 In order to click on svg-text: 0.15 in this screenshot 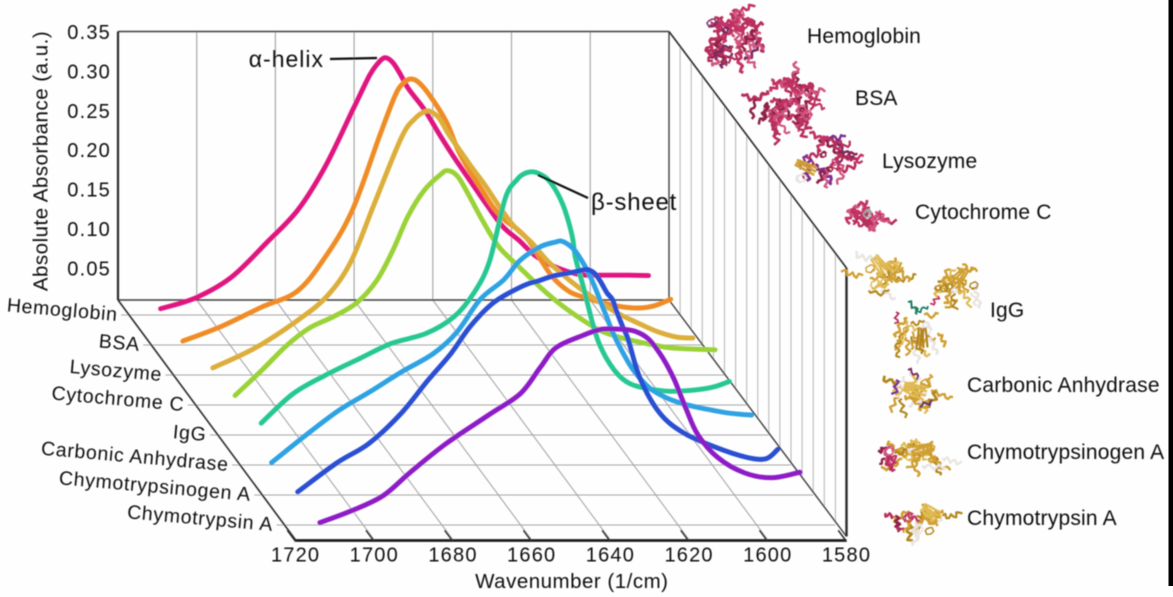, I will do `click(89, 191)`.